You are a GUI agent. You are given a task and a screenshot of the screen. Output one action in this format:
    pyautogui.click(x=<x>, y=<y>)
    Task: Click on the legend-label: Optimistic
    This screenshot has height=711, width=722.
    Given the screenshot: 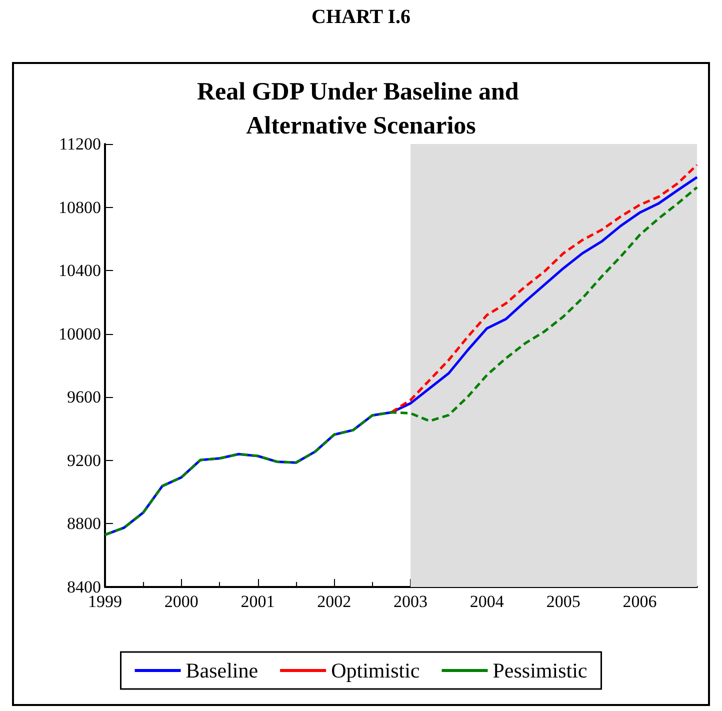 What is the action you would take?
    pyautogui.click(x=375, y=670)
    